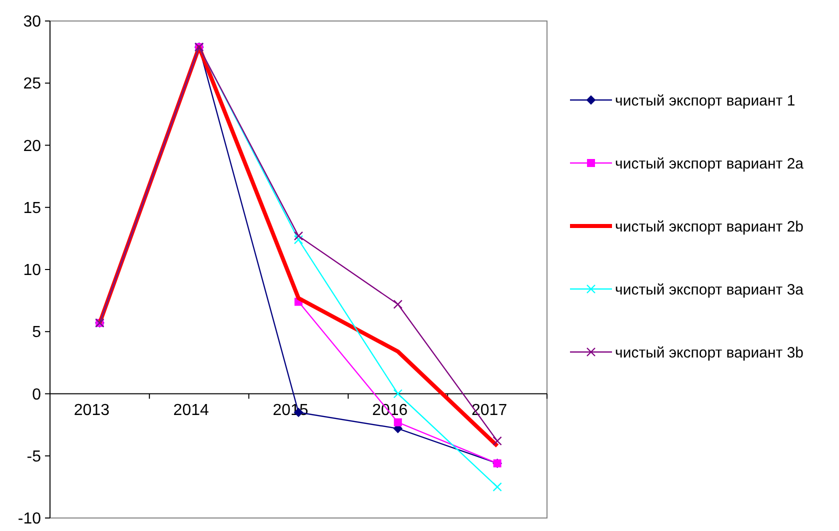  Describe the element at coordinates (32, 146) in the screenshot. I see `y-tick-label: 20` at that location.